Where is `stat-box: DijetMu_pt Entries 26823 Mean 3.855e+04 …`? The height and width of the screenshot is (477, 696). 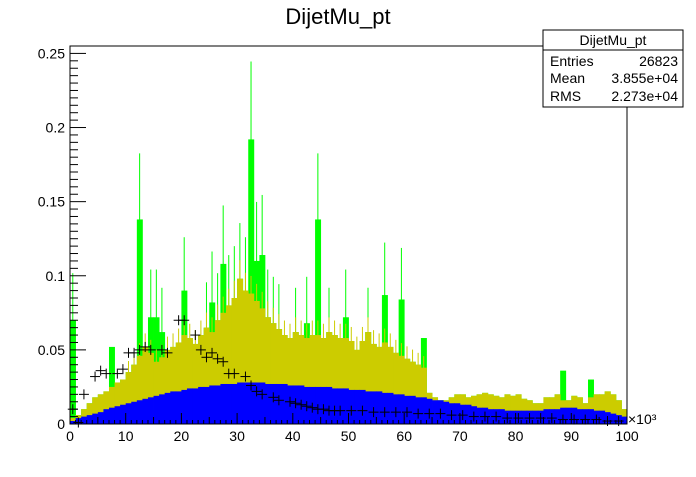
stat-box: DijetMu_pt Entries 26823 Mean 3.855e+04 … is located at coordinates (613, 68).